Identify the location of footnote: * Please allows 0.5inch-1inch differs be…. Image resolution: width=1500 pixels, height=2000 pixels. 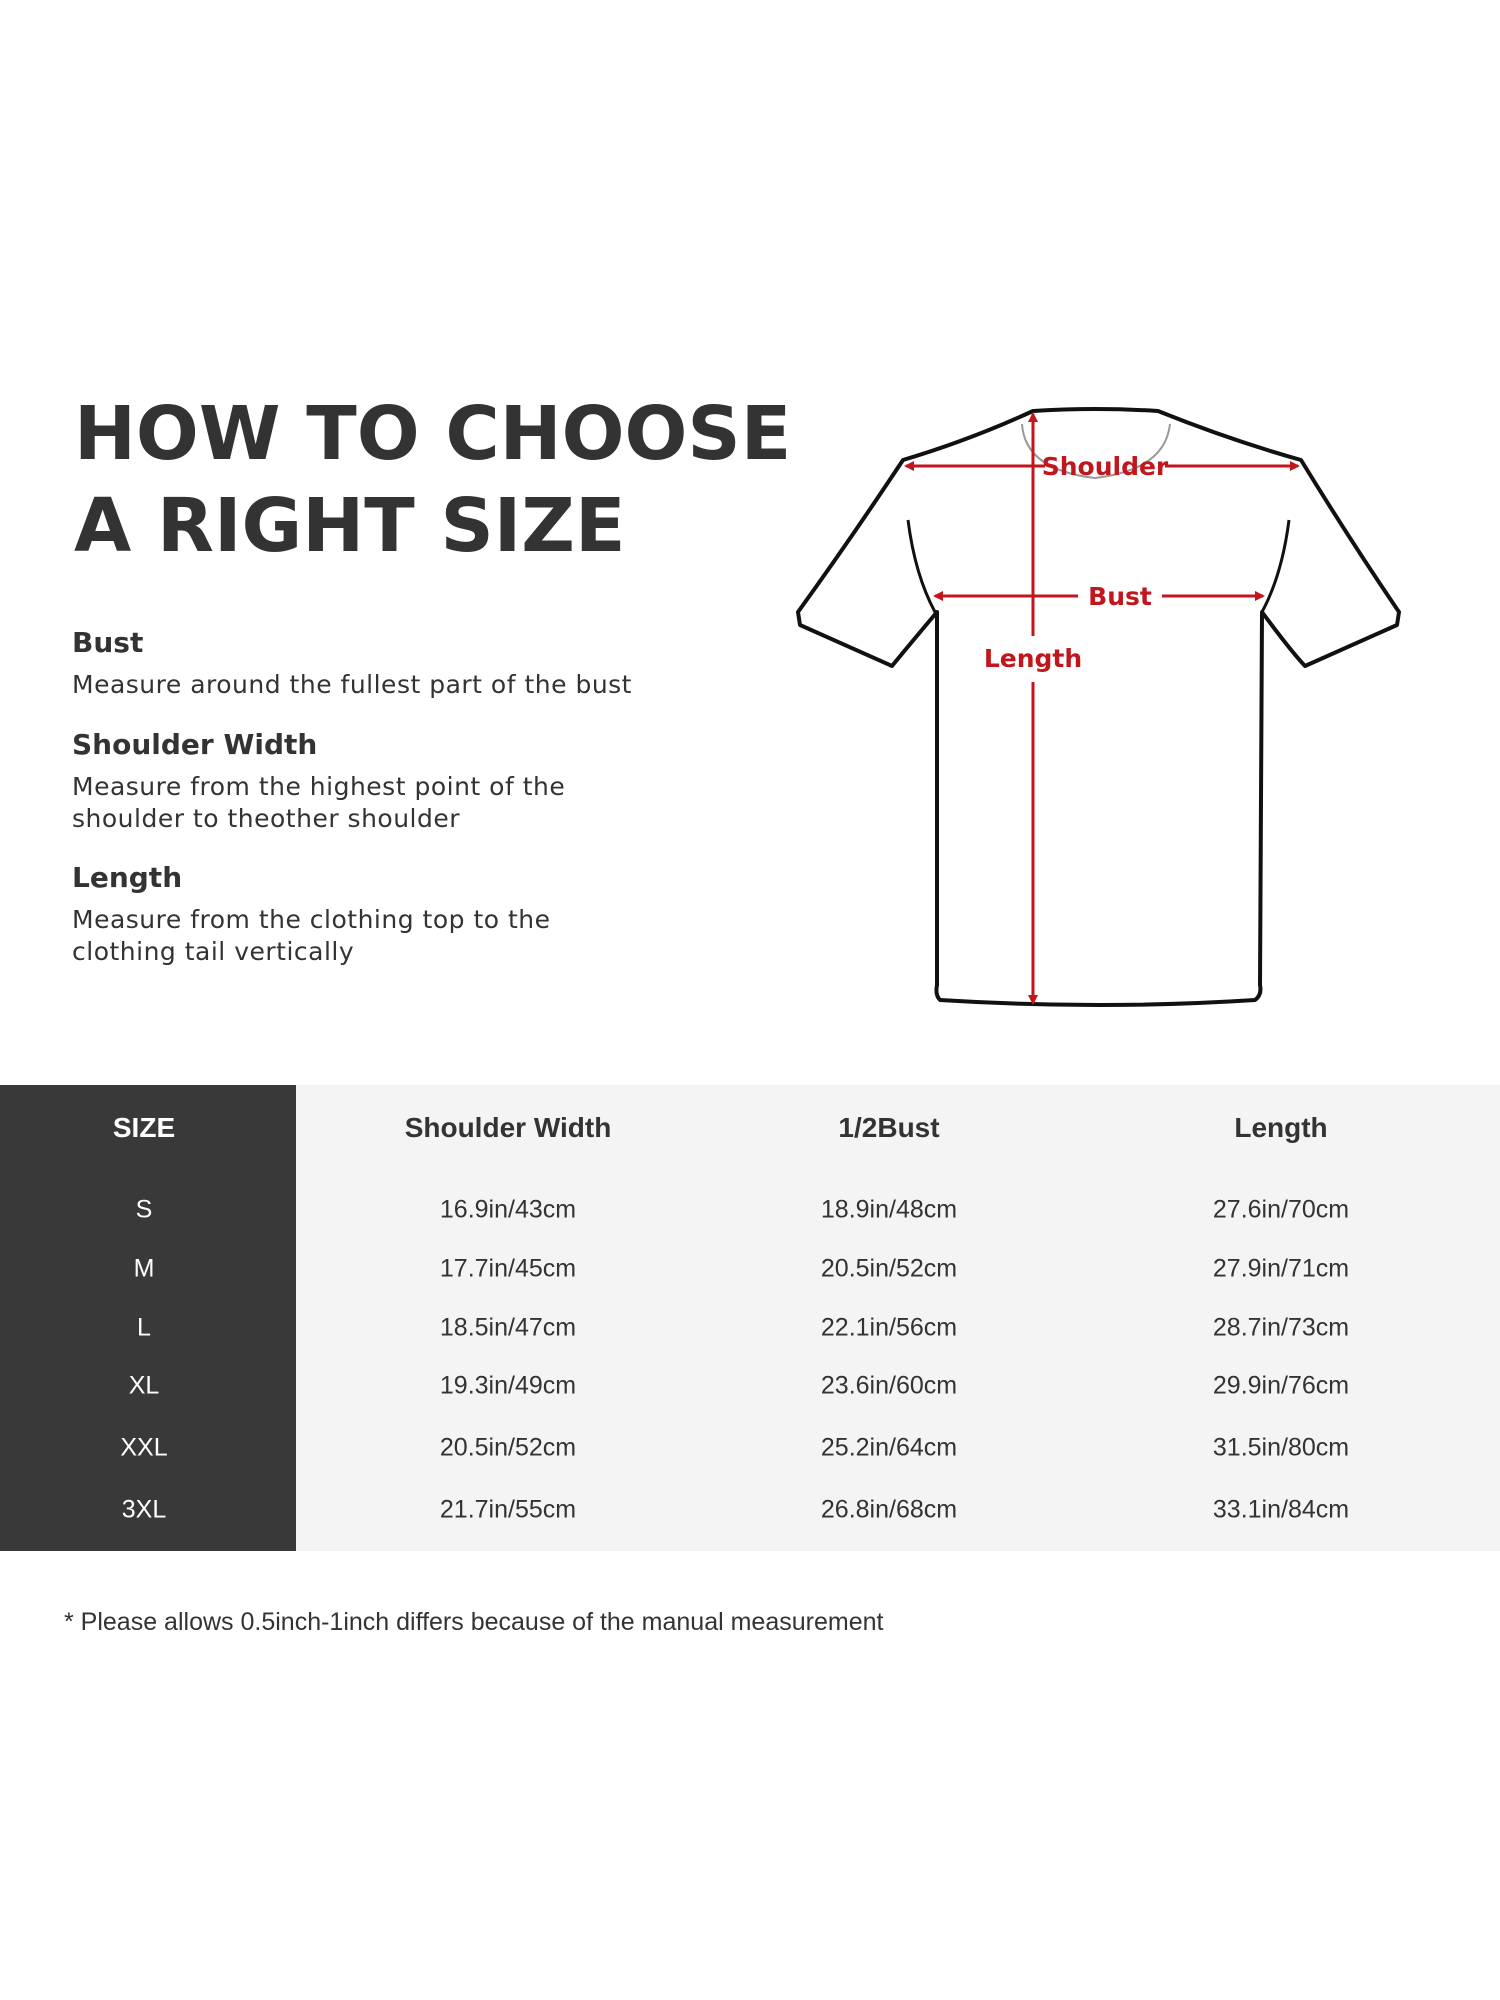
(474, 1622).